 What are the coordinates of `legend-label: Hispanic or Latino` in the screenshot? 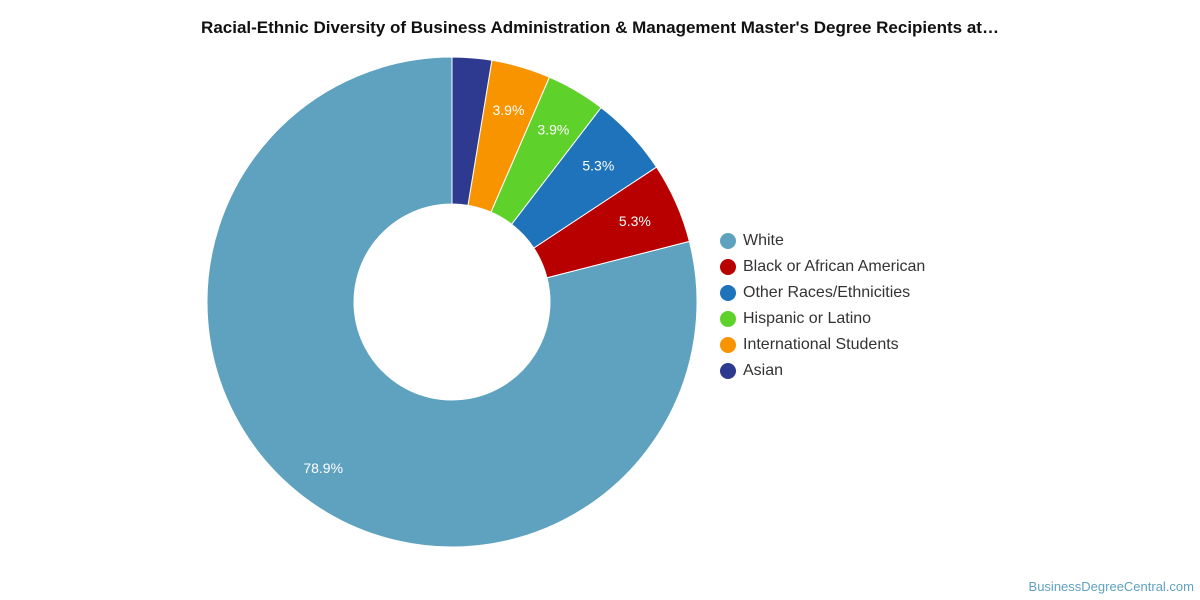 It's located at (807, 319).